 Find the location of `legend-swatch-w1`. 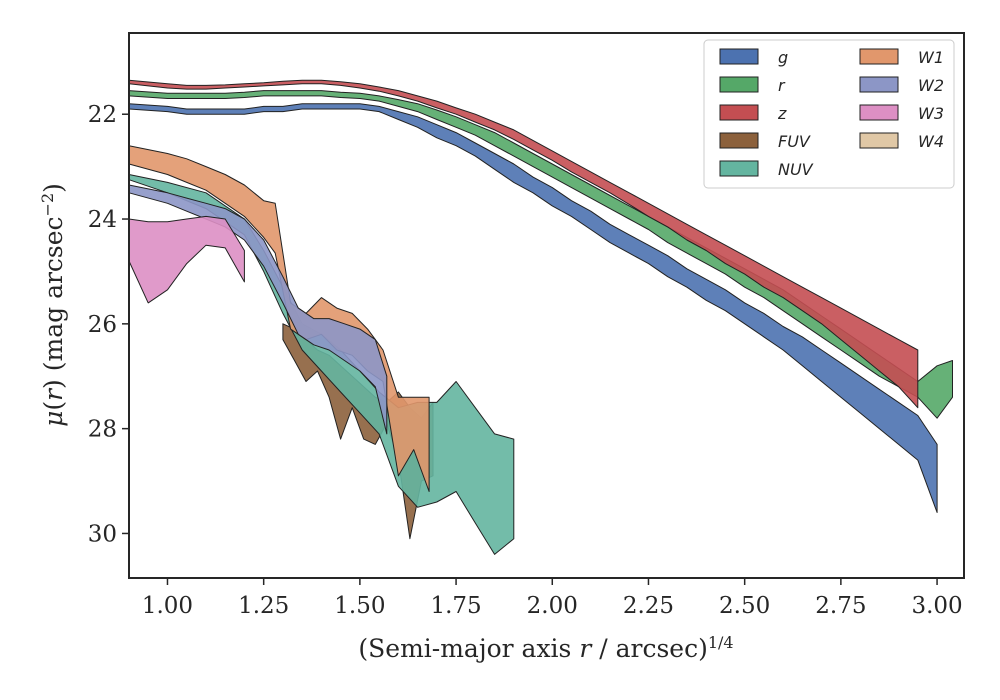

legend-swatch-w1 is located at coordinates (879, 56).